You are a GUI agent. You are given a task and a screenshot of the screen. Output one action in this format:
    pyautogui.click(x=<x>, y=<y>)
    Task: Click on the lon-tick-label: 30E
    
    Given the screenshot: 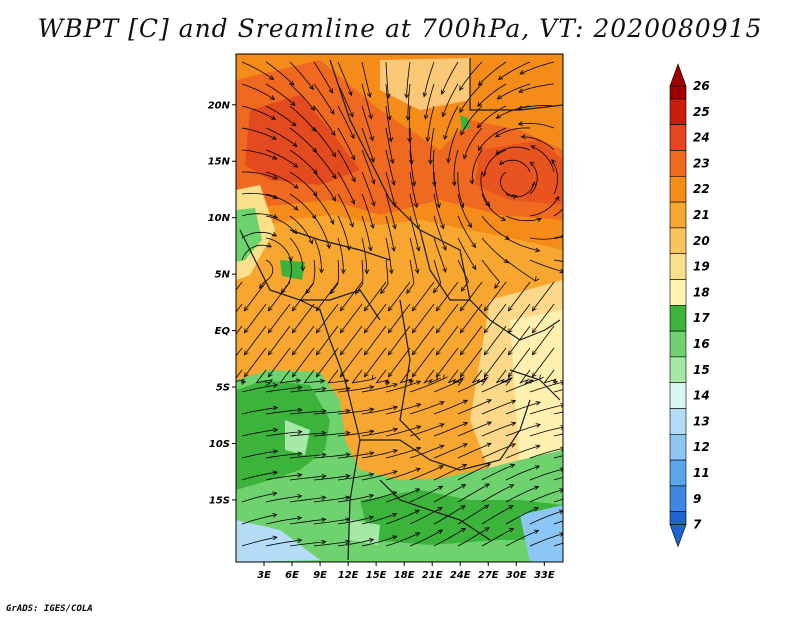 What is the action you would take?
    pyautogui.click(x=516, y=575)
    